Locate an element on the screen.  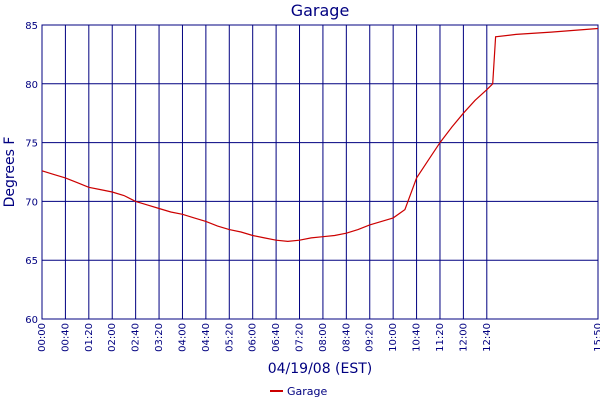
x-tick-label: 10:00 is located at coordinates (393, 337).